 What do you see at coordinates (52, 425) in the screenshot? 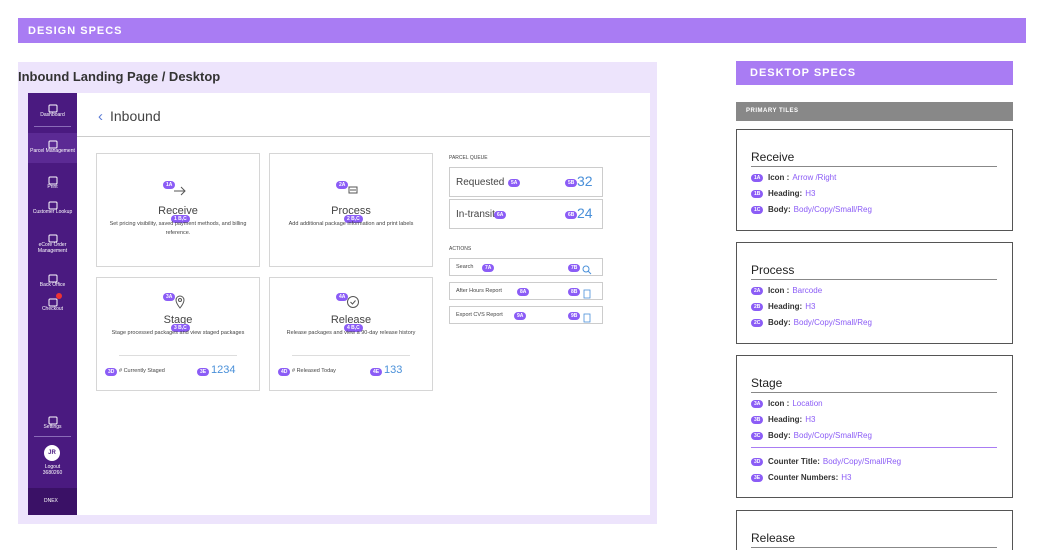
I see `sidebar-item: Settings` at bounding box center [52, 425].